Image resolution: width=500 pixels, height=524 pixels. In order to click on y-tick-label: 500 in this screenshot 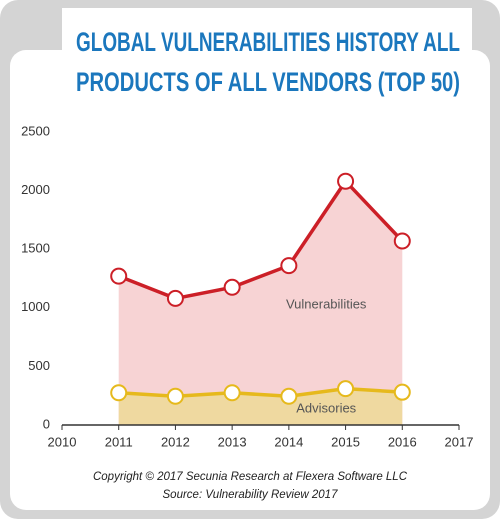, I will do `click(39, 365)`.